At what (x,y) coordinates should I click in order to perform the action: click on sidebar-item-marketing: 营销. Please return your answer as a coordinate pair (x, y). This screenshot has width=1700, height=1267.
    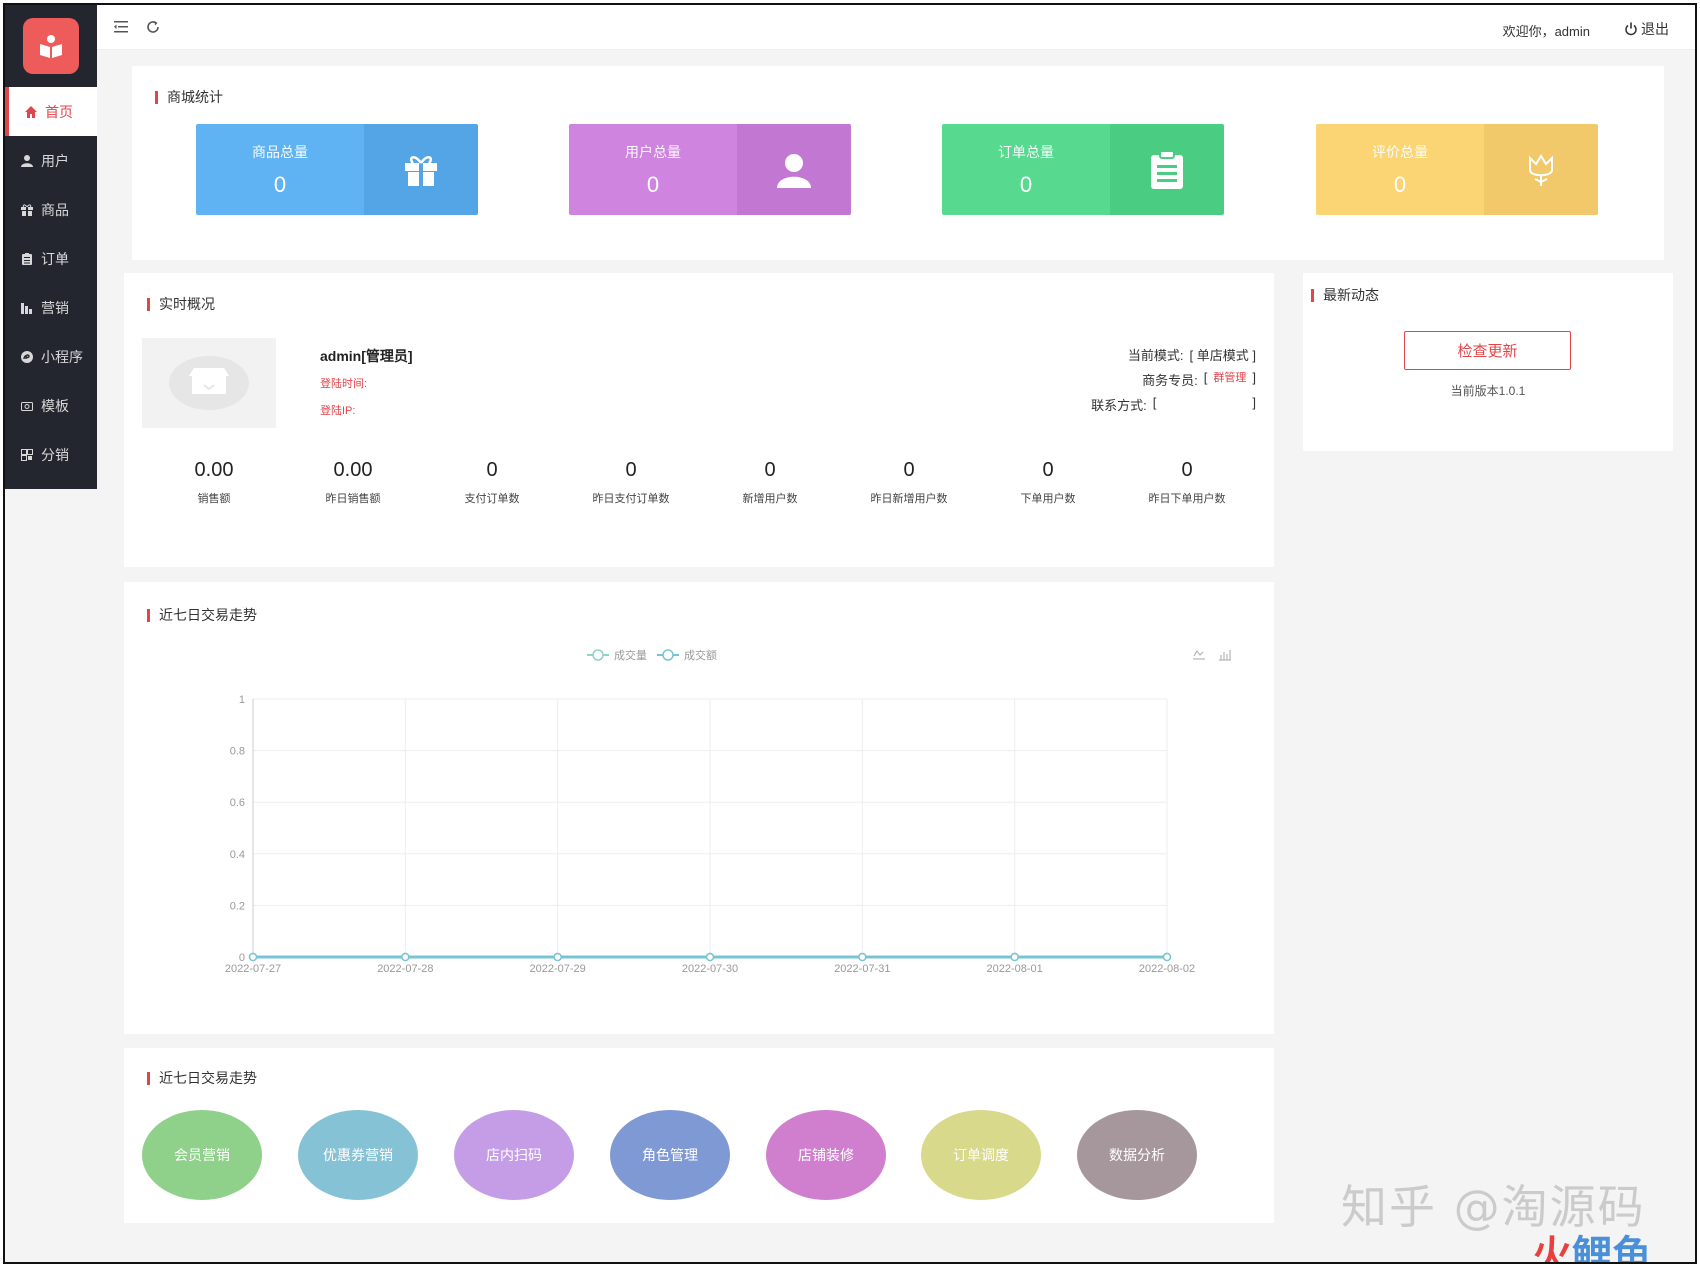
    Looking at the image, I should click on (51, 307).